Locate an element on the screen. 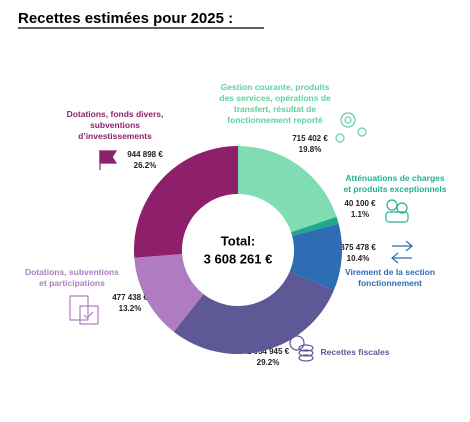 Image resolution: width=470 pixels, height=422 pixels. category-label: Dotations, subventions et participations is located at coordinates (72, 277).